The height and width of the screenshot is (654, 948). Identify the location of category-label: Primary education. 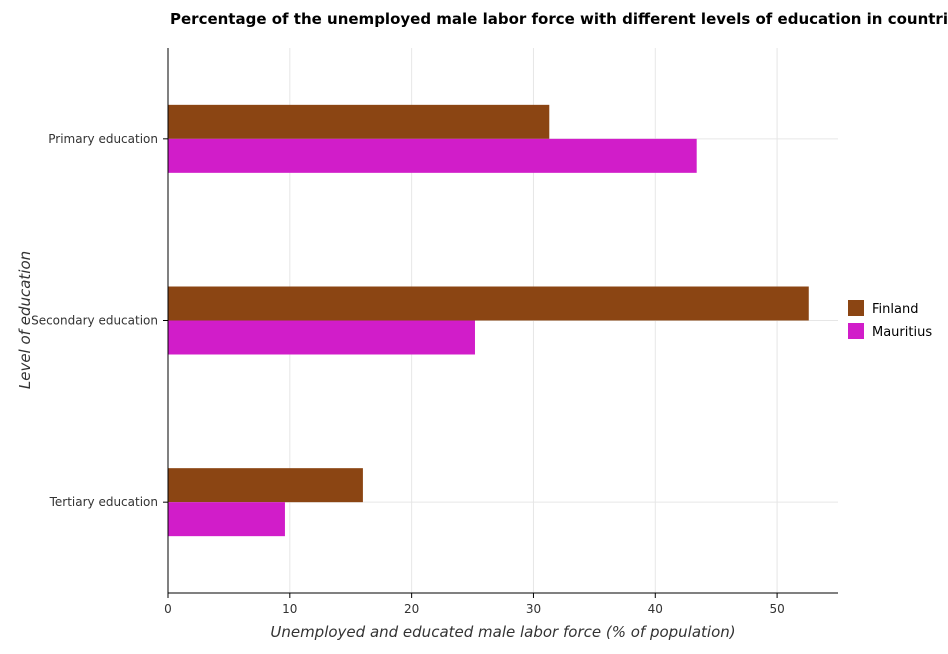
(103, 139).